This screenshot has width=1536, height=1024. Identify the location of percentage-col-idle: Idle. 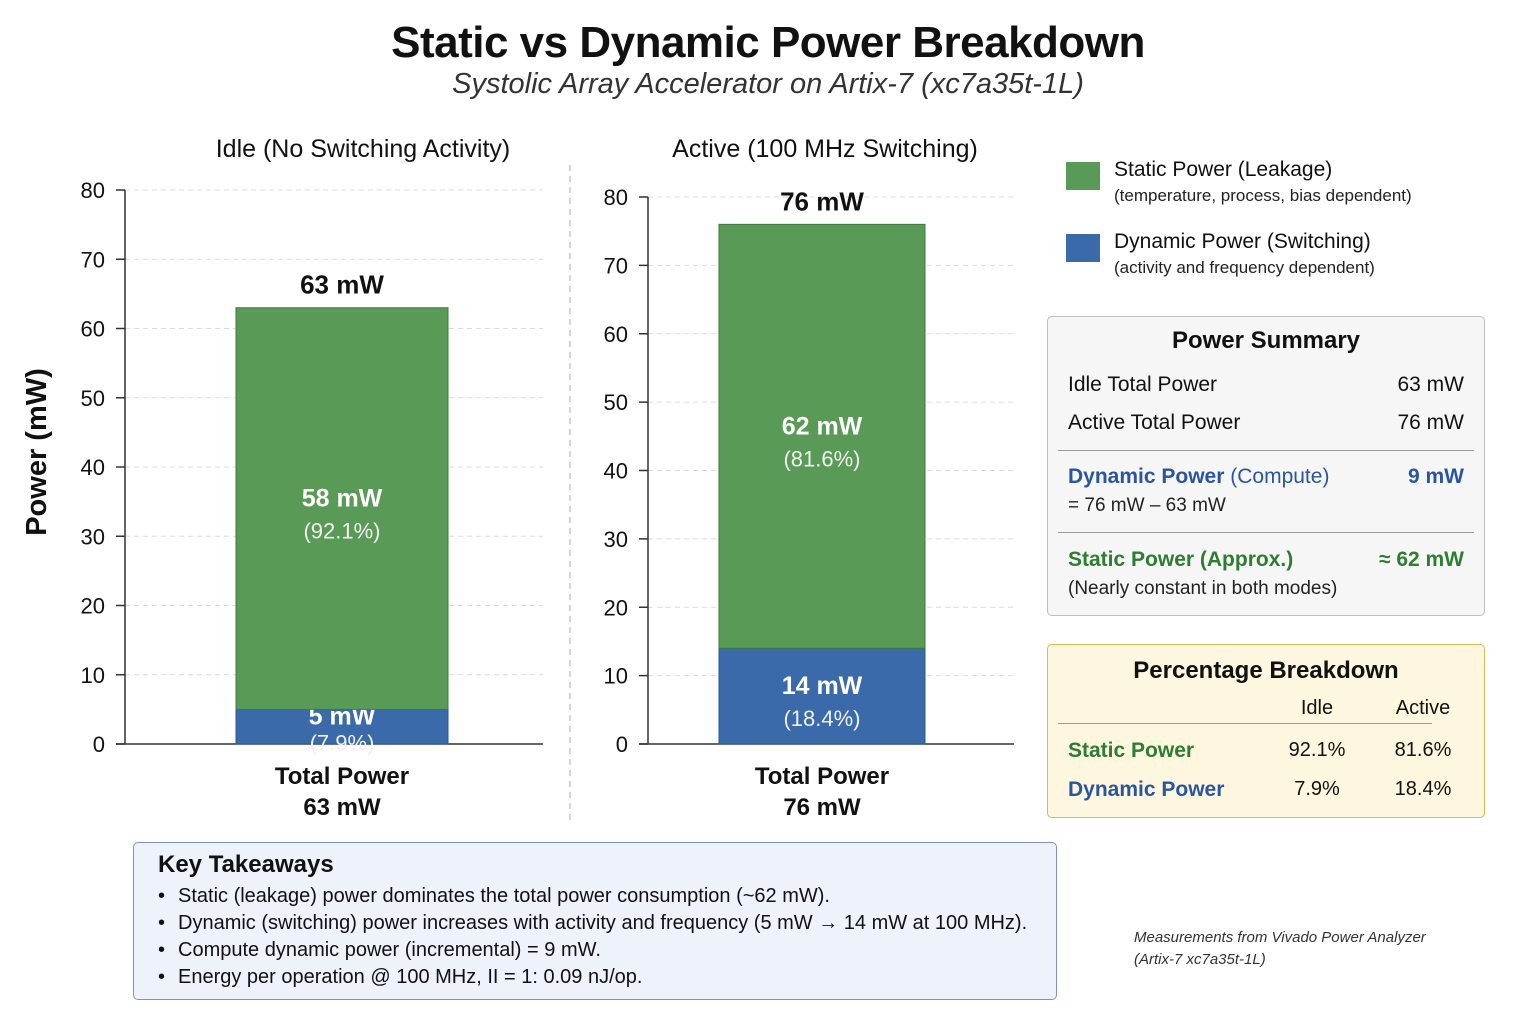
(1317, 708).